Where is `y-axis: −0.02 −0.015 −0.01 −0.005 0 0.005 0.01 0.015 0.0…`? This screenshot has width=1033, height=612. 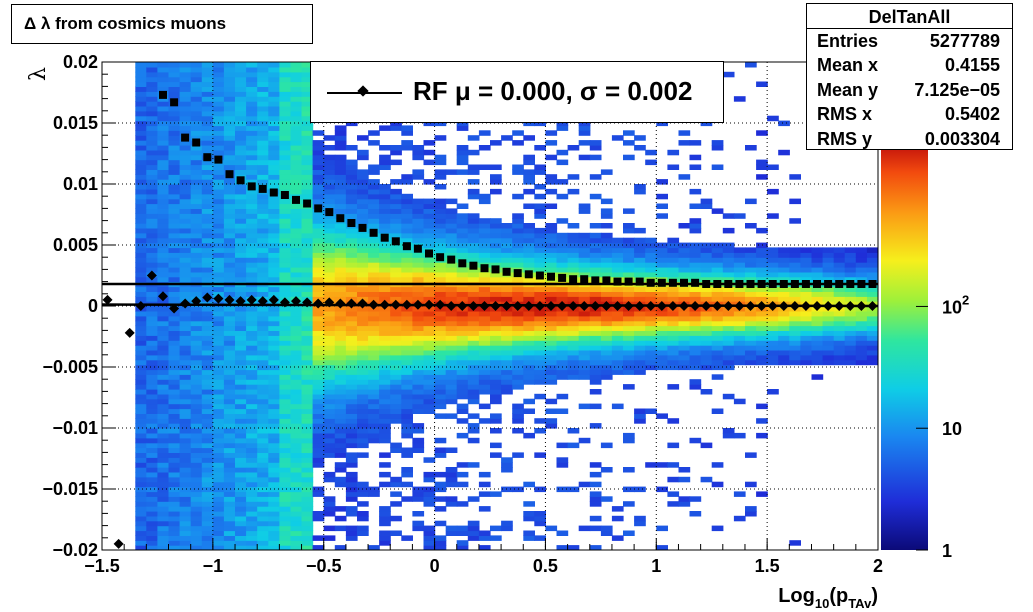 y-axis: −0.02 −0.015 −0.01 −0.005 0 0.005 0.01 0.015 0.0… is located at coordinates (79, 306).